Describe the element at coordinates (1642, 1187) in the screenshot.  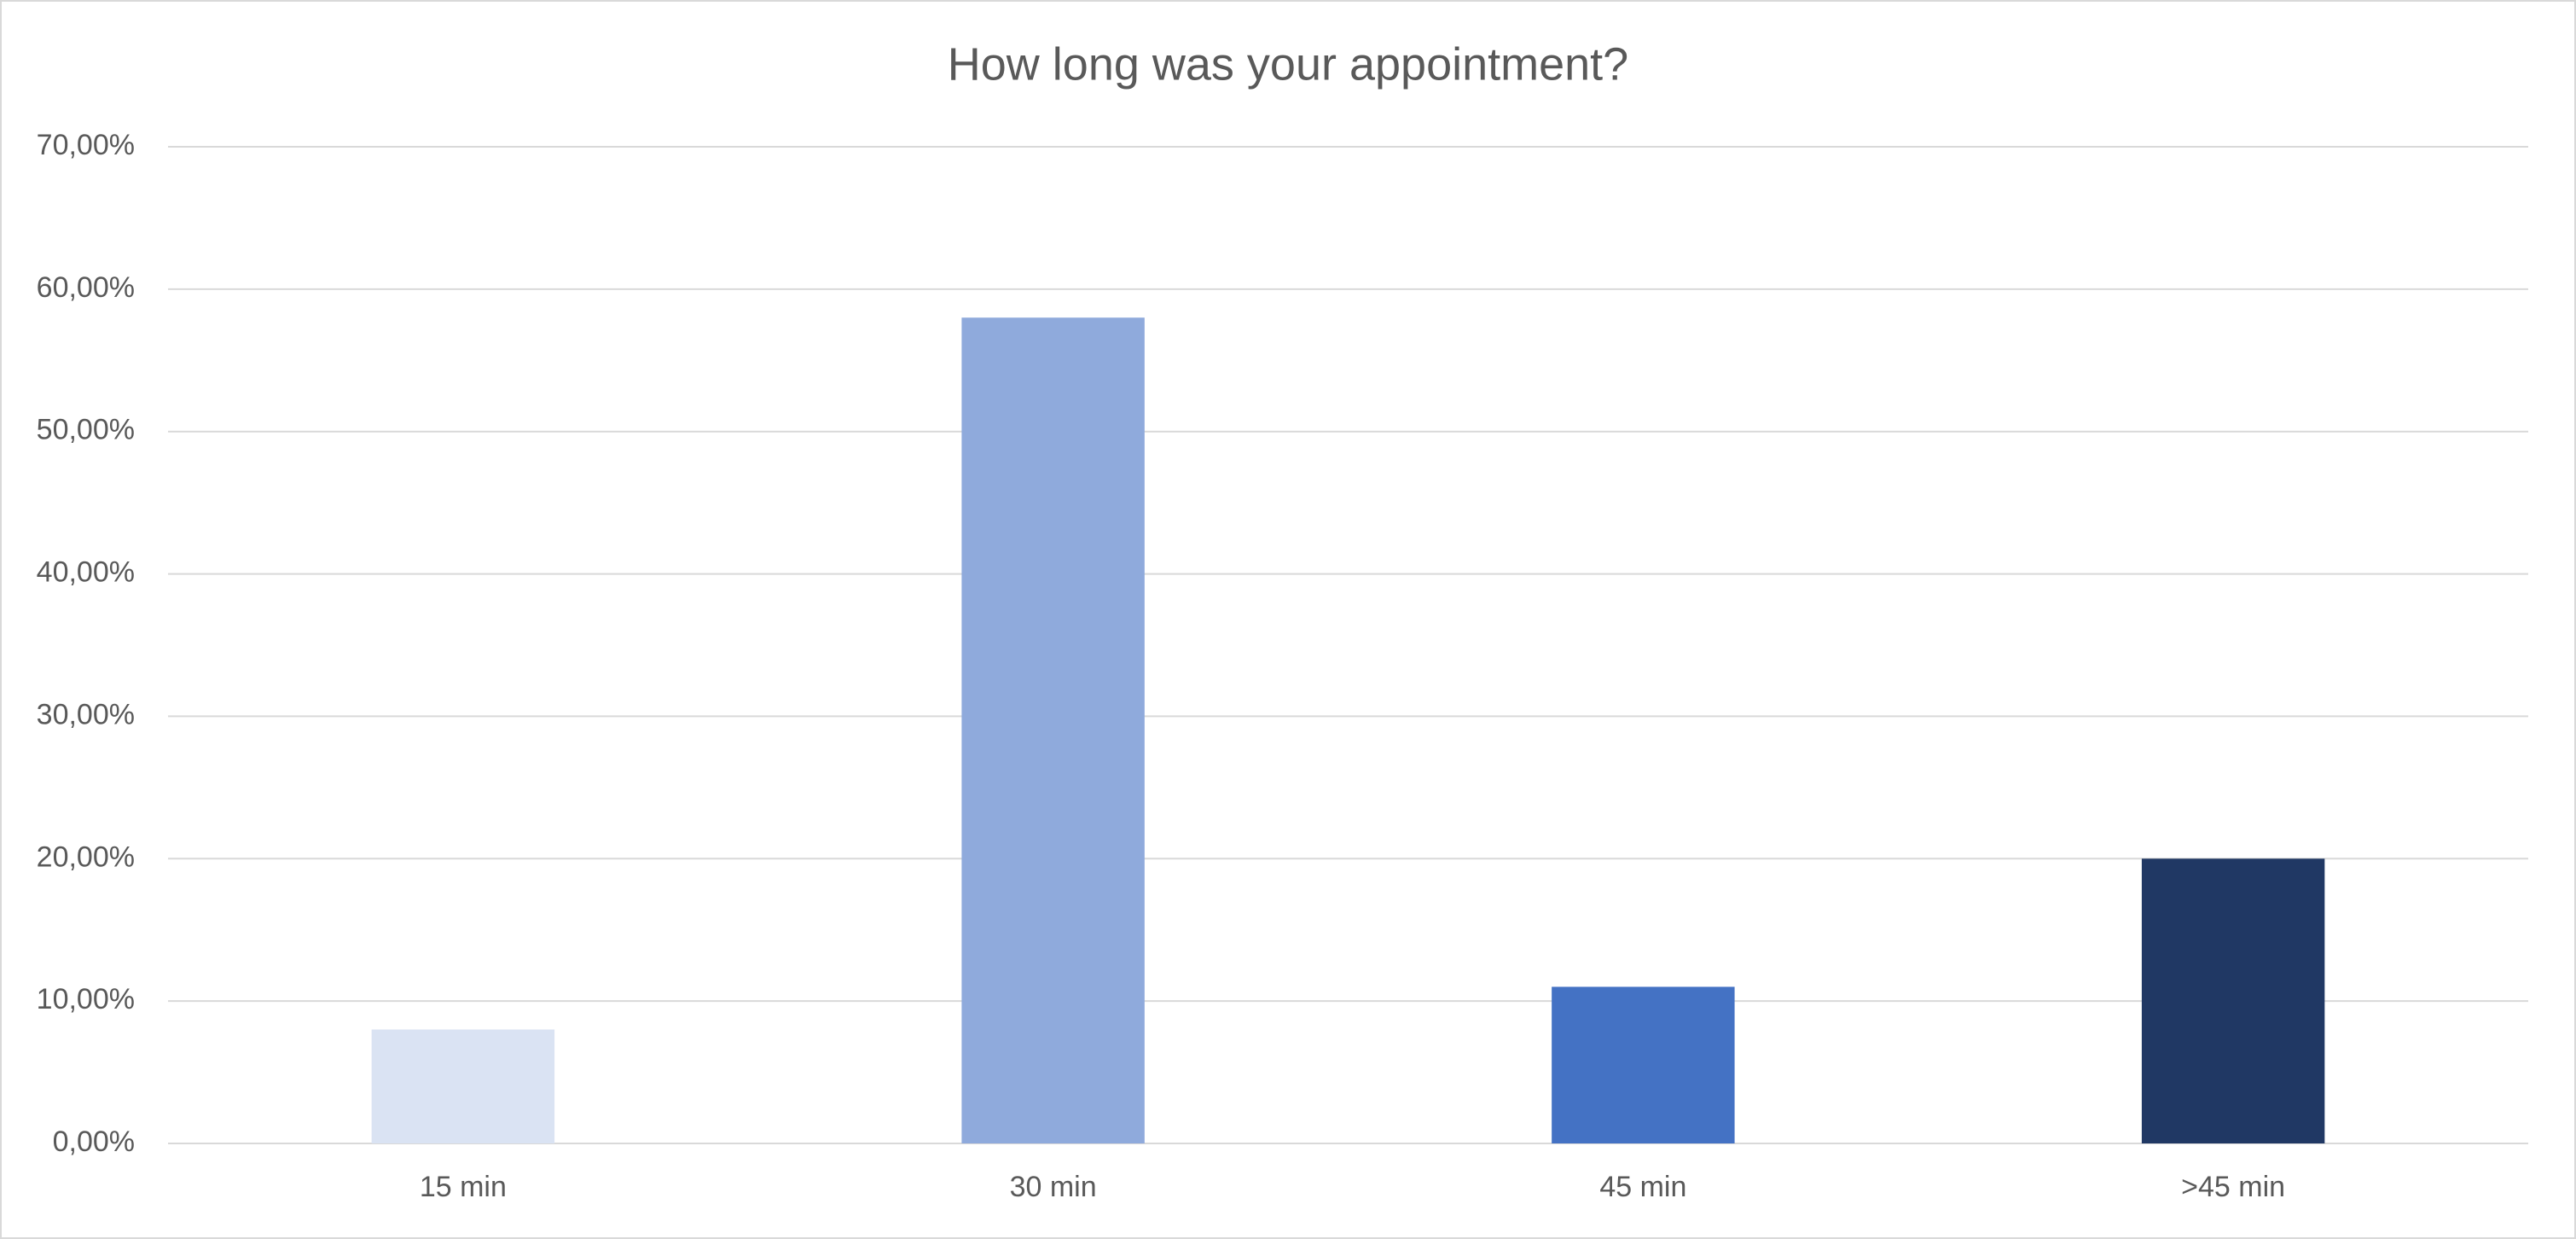
I see `x-tick-label: 45 min` at that location.